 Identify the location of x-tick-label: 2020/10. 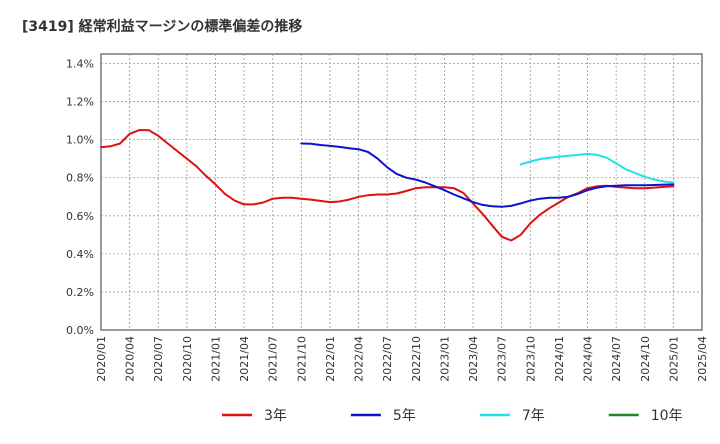
(187, 359).